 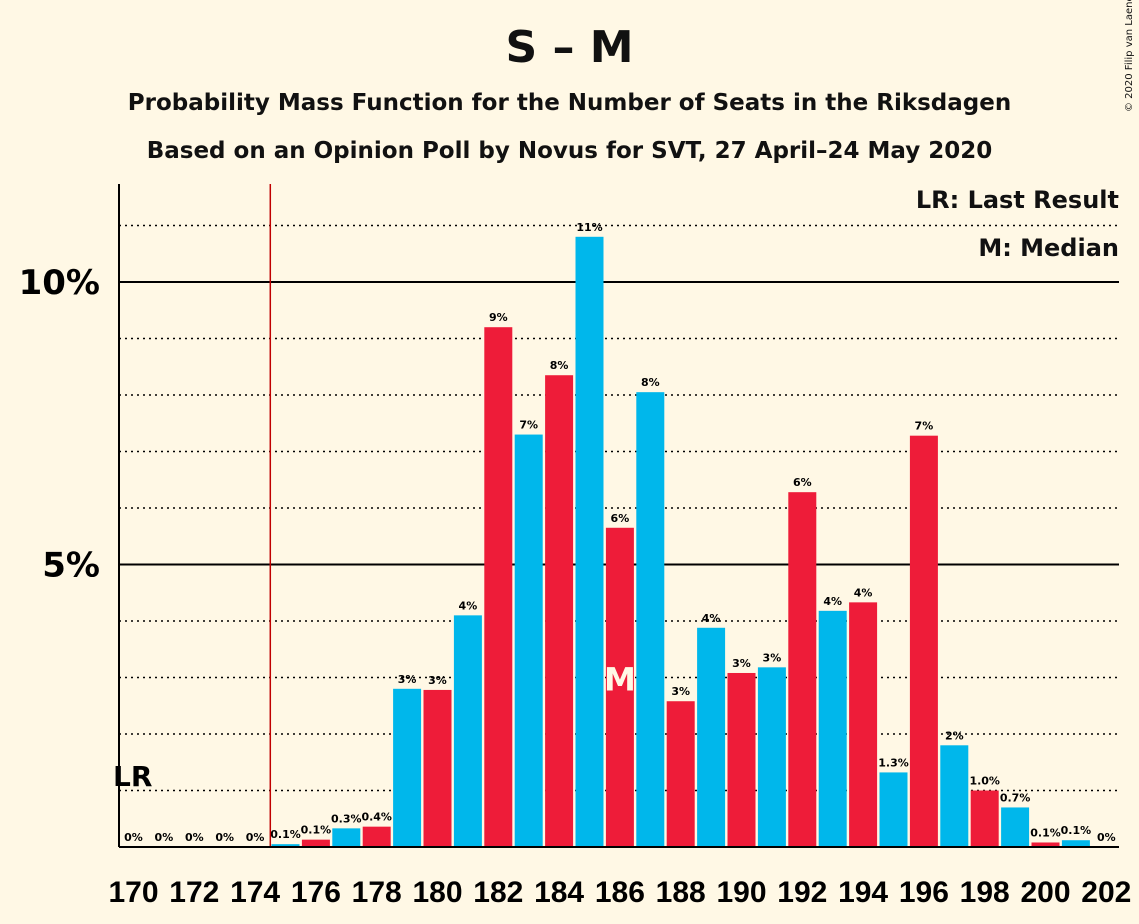 I want to click on x-tick-label-180: 180, so click(x=437, y=892).